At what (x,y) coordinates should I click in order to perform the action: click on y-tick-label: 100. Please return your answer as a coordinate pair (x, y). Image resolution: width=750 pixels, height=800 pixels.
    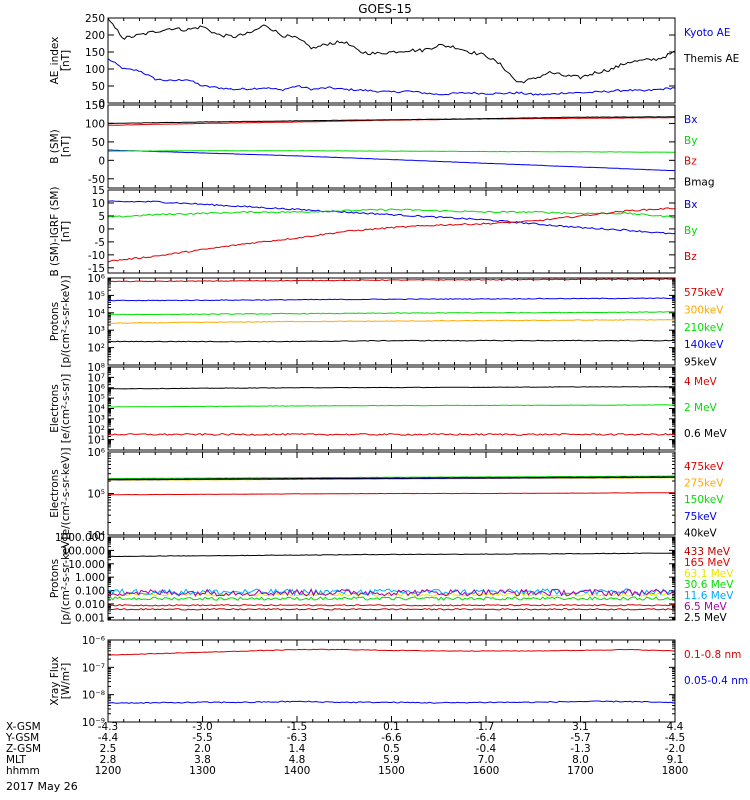
    Looking at the image, I should click on (95, 70).